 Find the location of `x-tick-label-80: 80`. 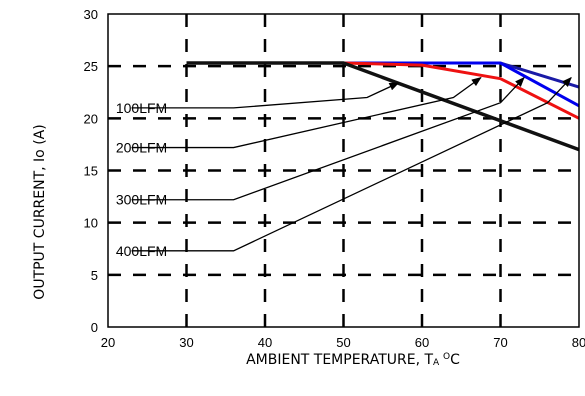

x-tick-label-80: 80 is located at coordinates (578, 342).